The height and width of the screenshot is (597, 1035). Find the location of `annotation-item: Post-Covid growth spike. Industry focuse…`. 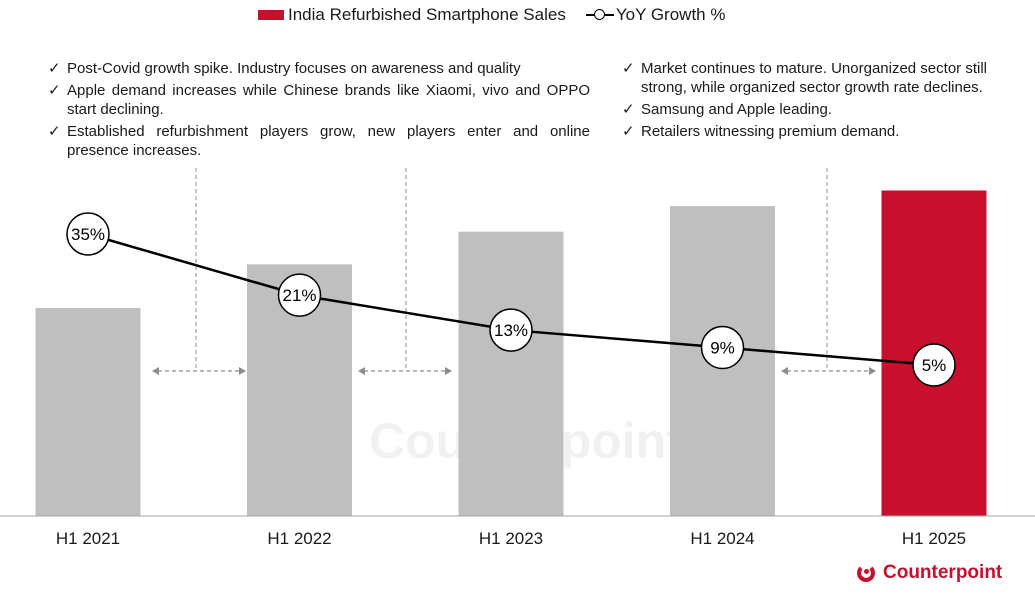

annotation-item: Post-Covid growth spike. Industry focuse… is located at coordinates (319, 68).